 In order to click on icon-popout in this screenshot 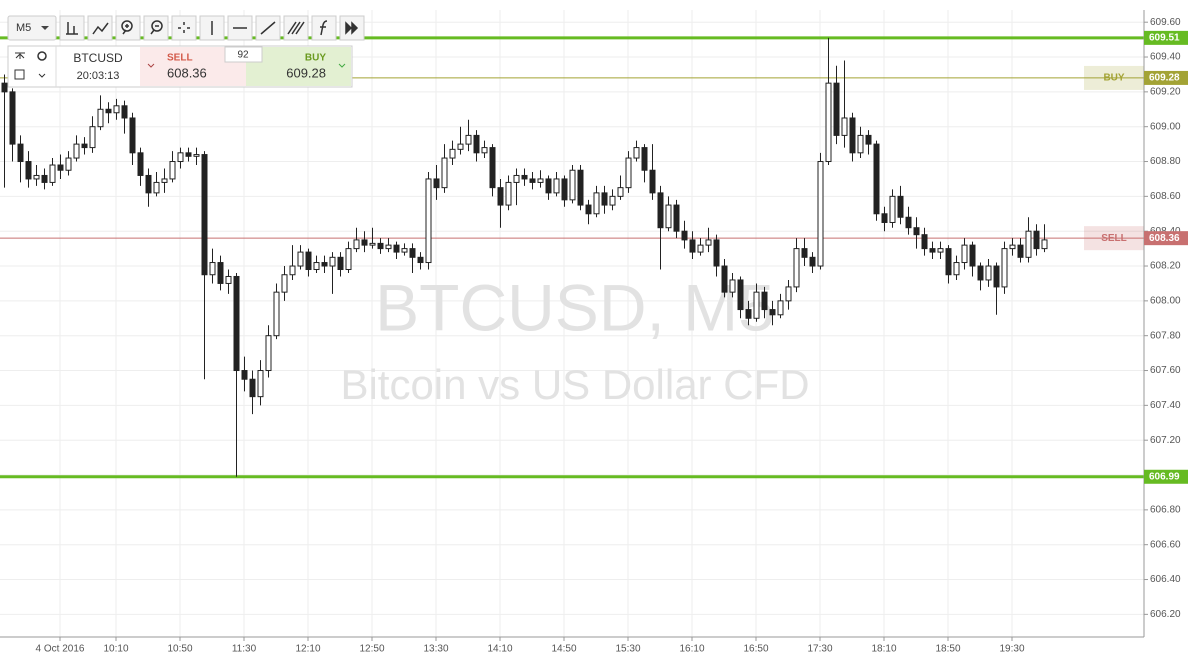, I will do `click(19, 74)`.